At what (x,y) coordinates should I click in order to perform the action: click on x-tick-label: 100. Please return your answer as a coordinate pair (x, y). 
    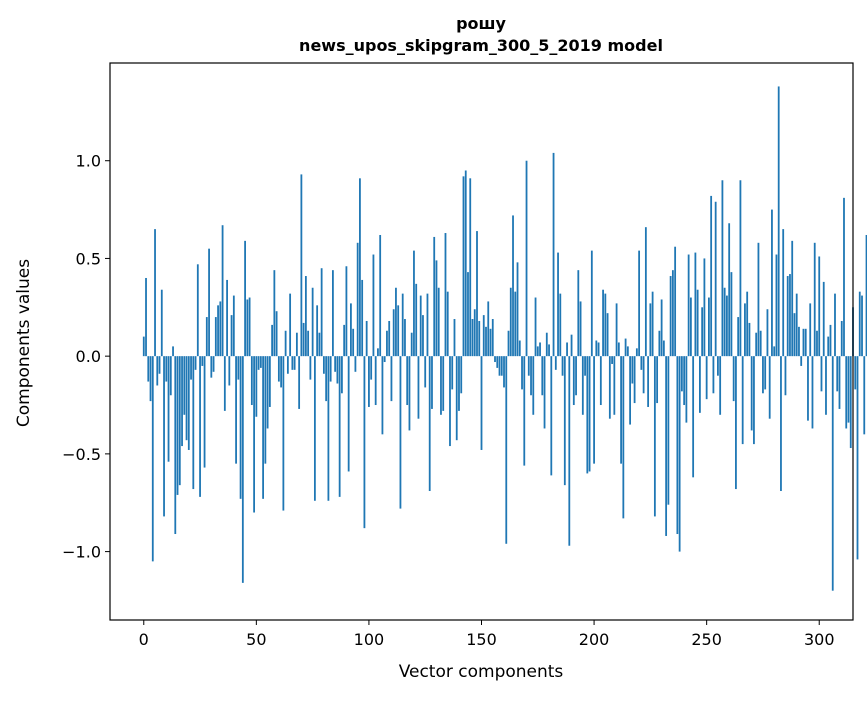
    Looking at the image, I should click on (369, 639).